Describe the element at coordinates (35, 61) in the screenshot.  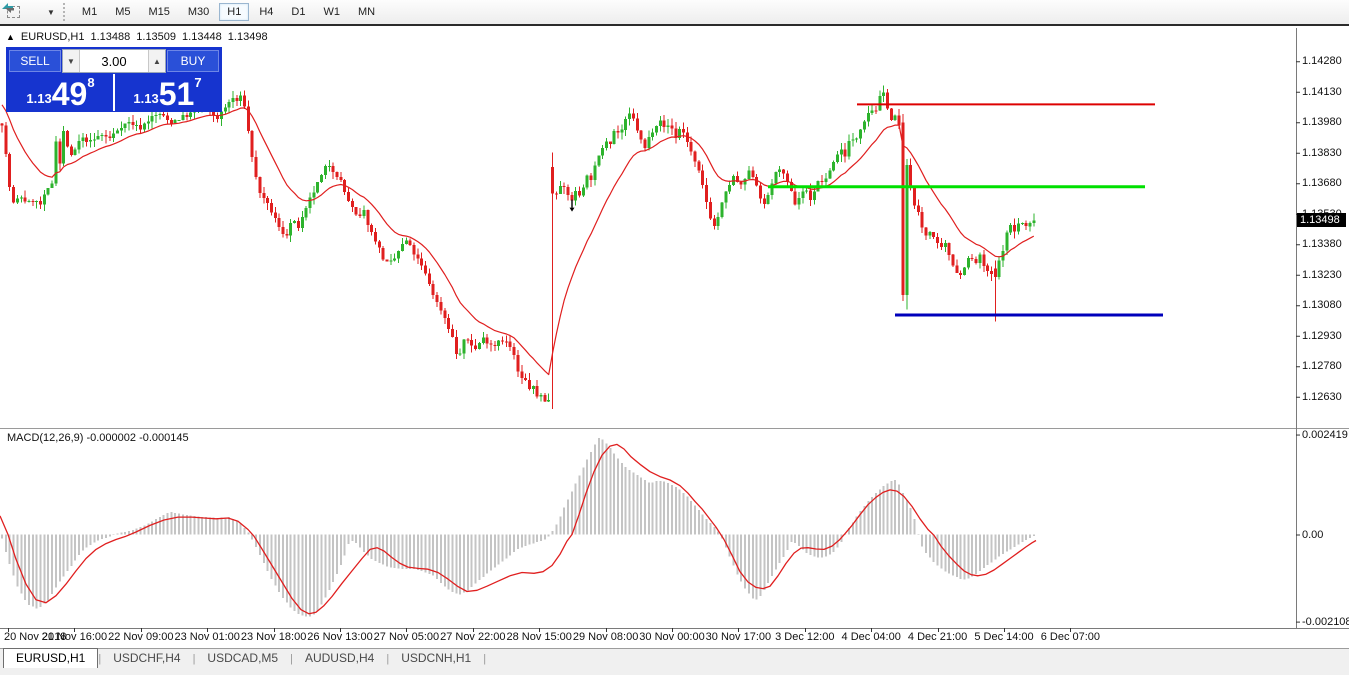
I see `sell-button: SELL` at that location.